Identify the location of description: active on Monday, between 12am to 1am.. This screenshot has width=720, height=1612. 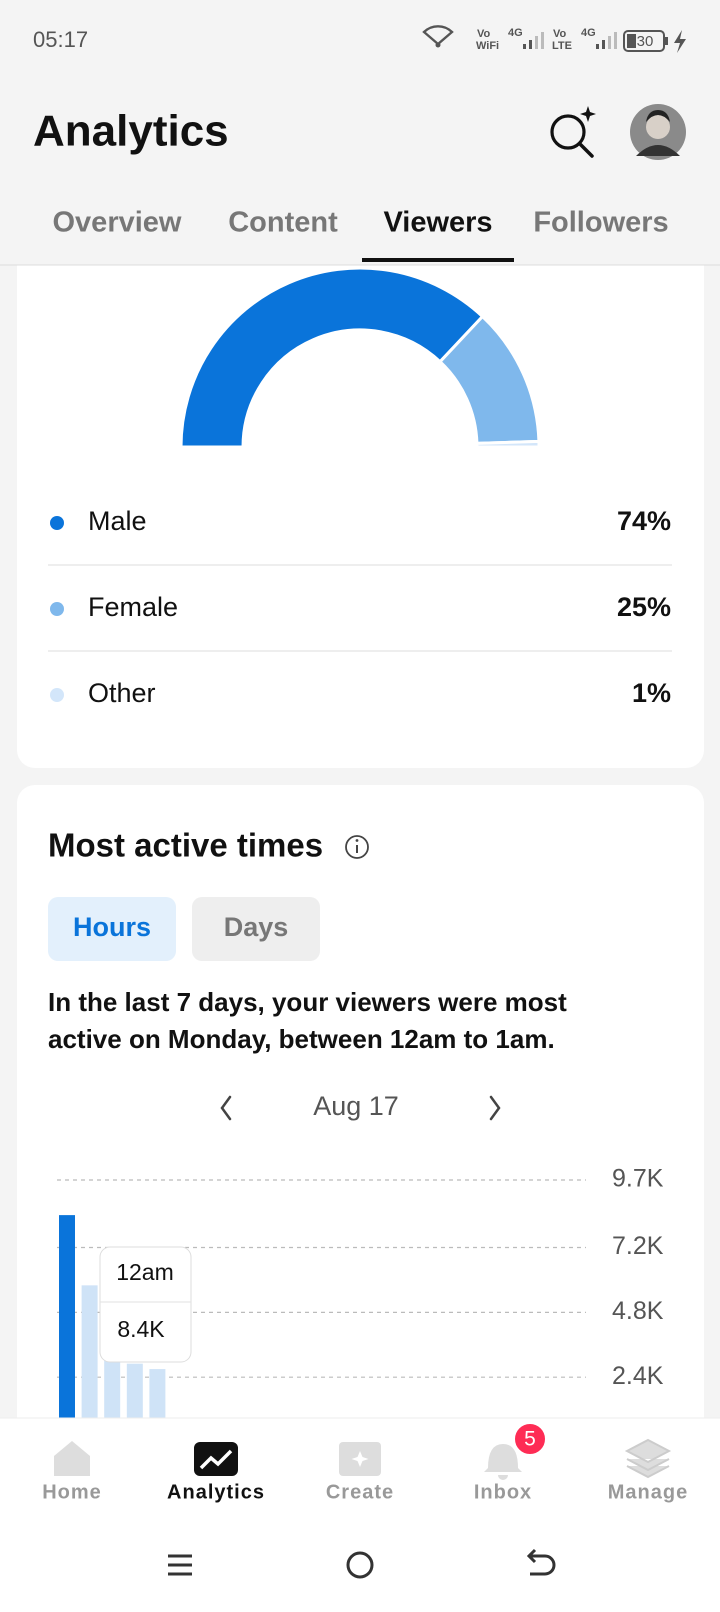
(301, 1039).